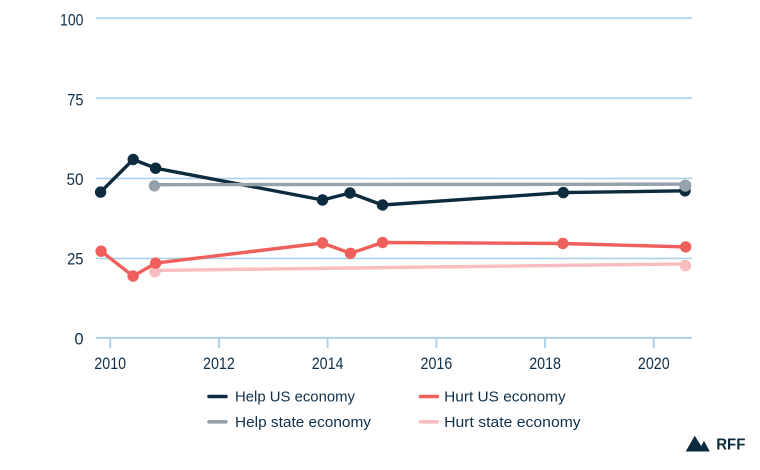 This screenshot has height=470, width=760. What do you see at coordinates (512, 422) in the screenshot?
I see `svg-text: Hurt state economy` at bounding box center [512, 422].